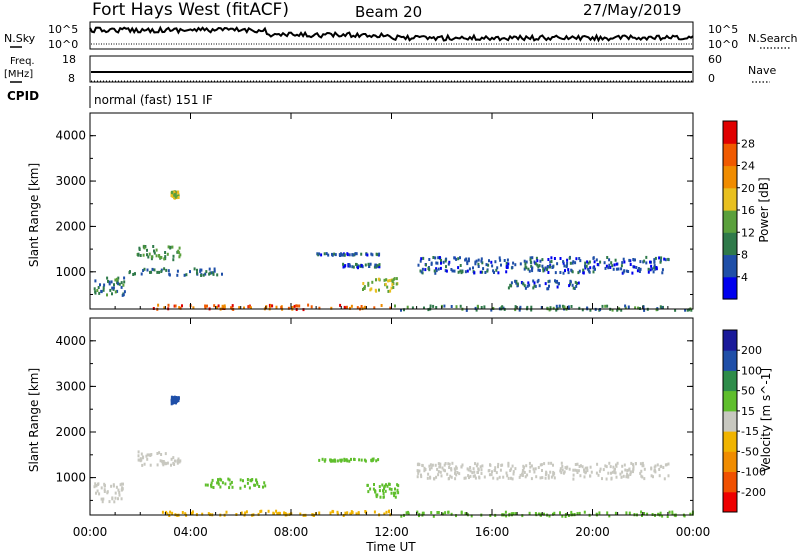 The image size is (800, 554). Describe the element at coordinates (730, 132) in the screenshot. I see `colorbar-segment` at that location.